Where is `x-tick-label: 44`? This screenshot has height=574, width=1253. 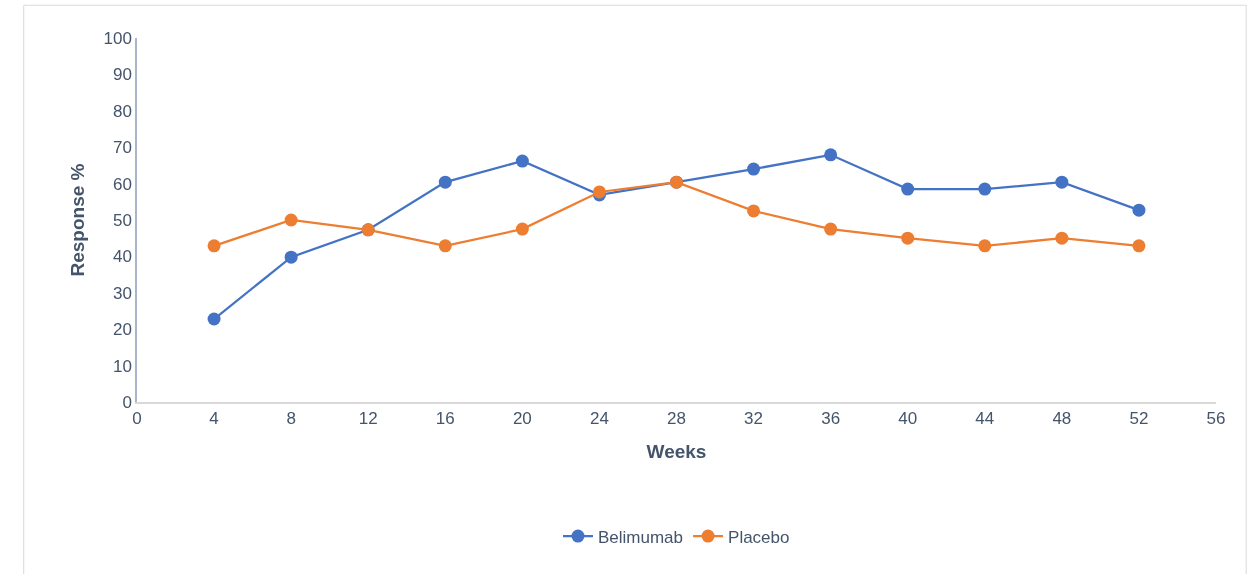
x-tick-label: 44 is located at coordinates (985, 419).